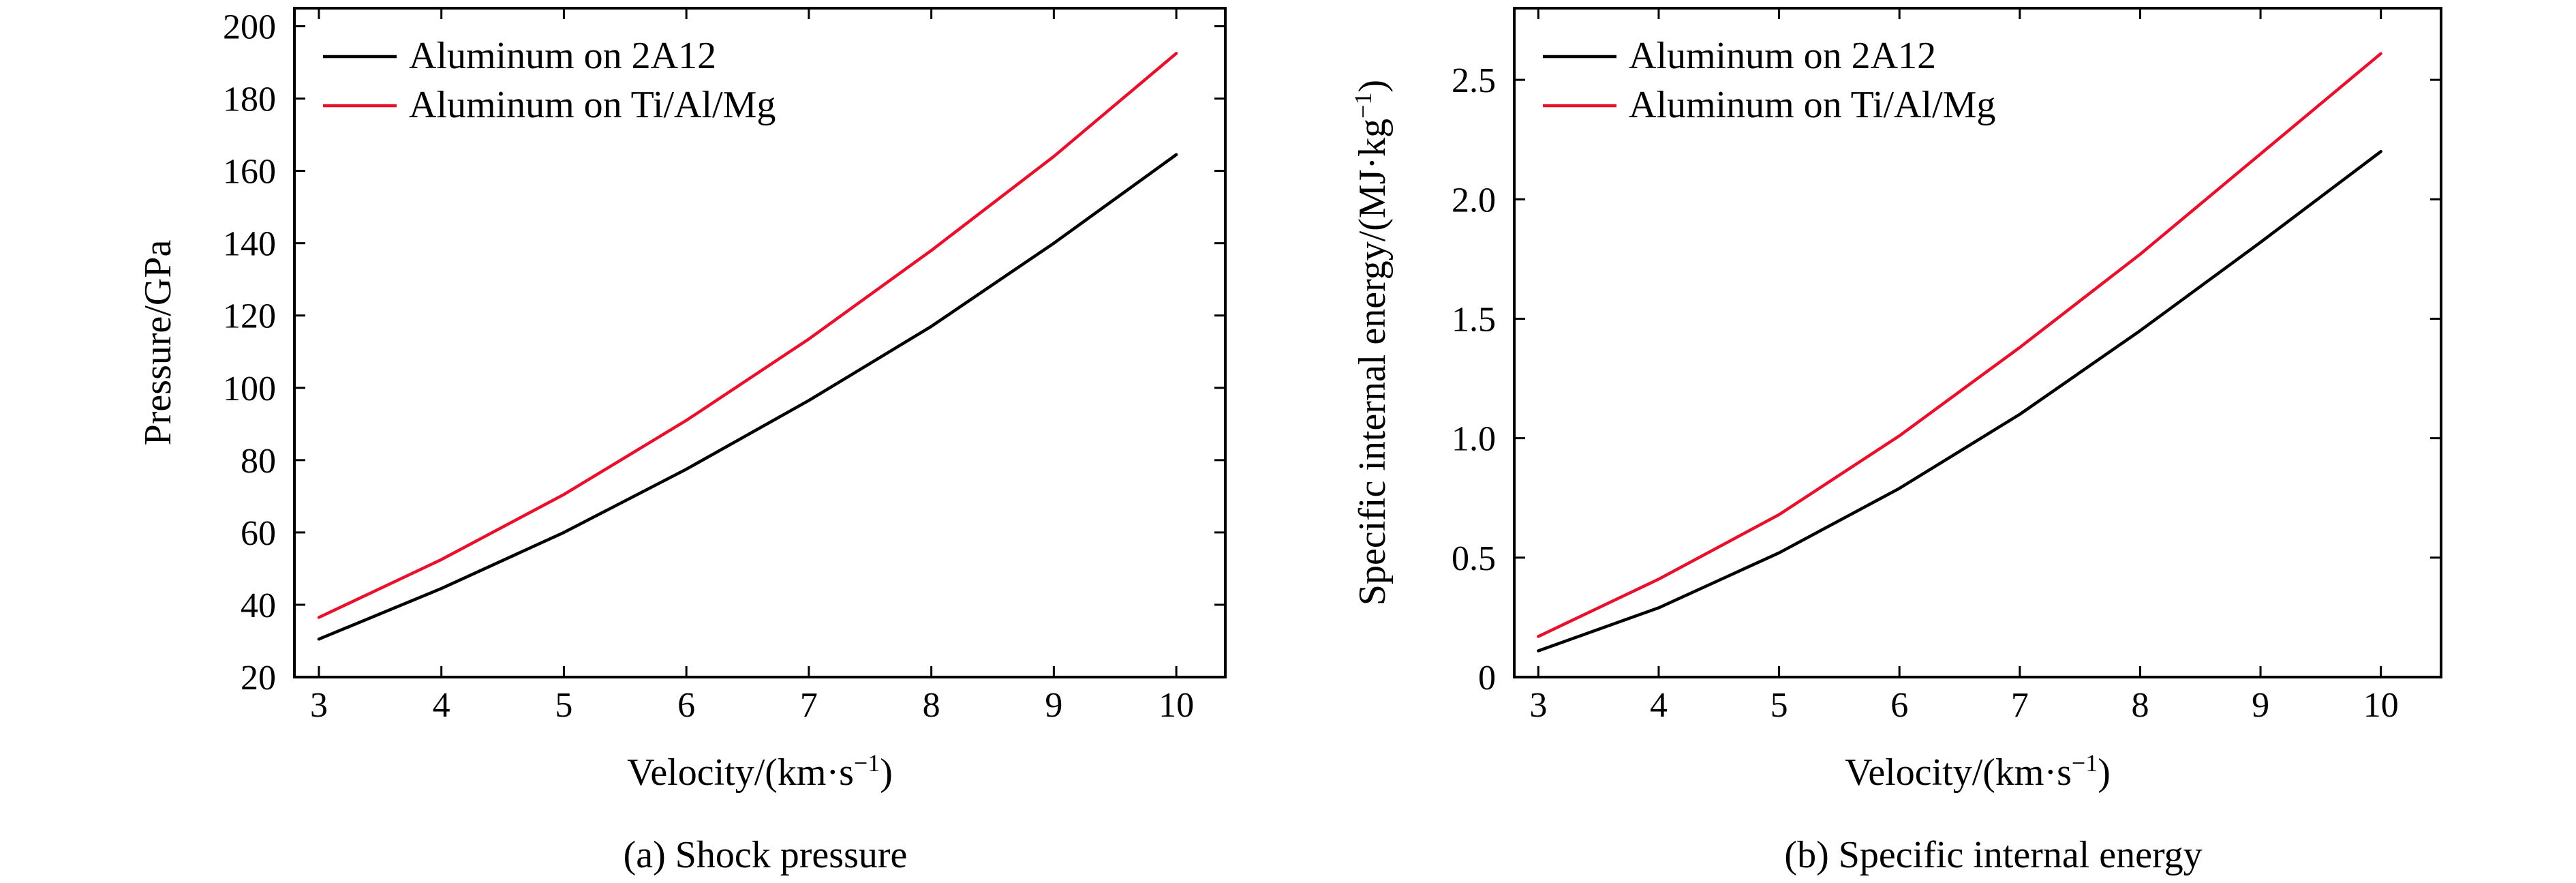 This screenshot has height=883, width=2576. Describe the element at coordinates (258, 461) in the screenshot. I see `y-tick-label: 80` at that location.